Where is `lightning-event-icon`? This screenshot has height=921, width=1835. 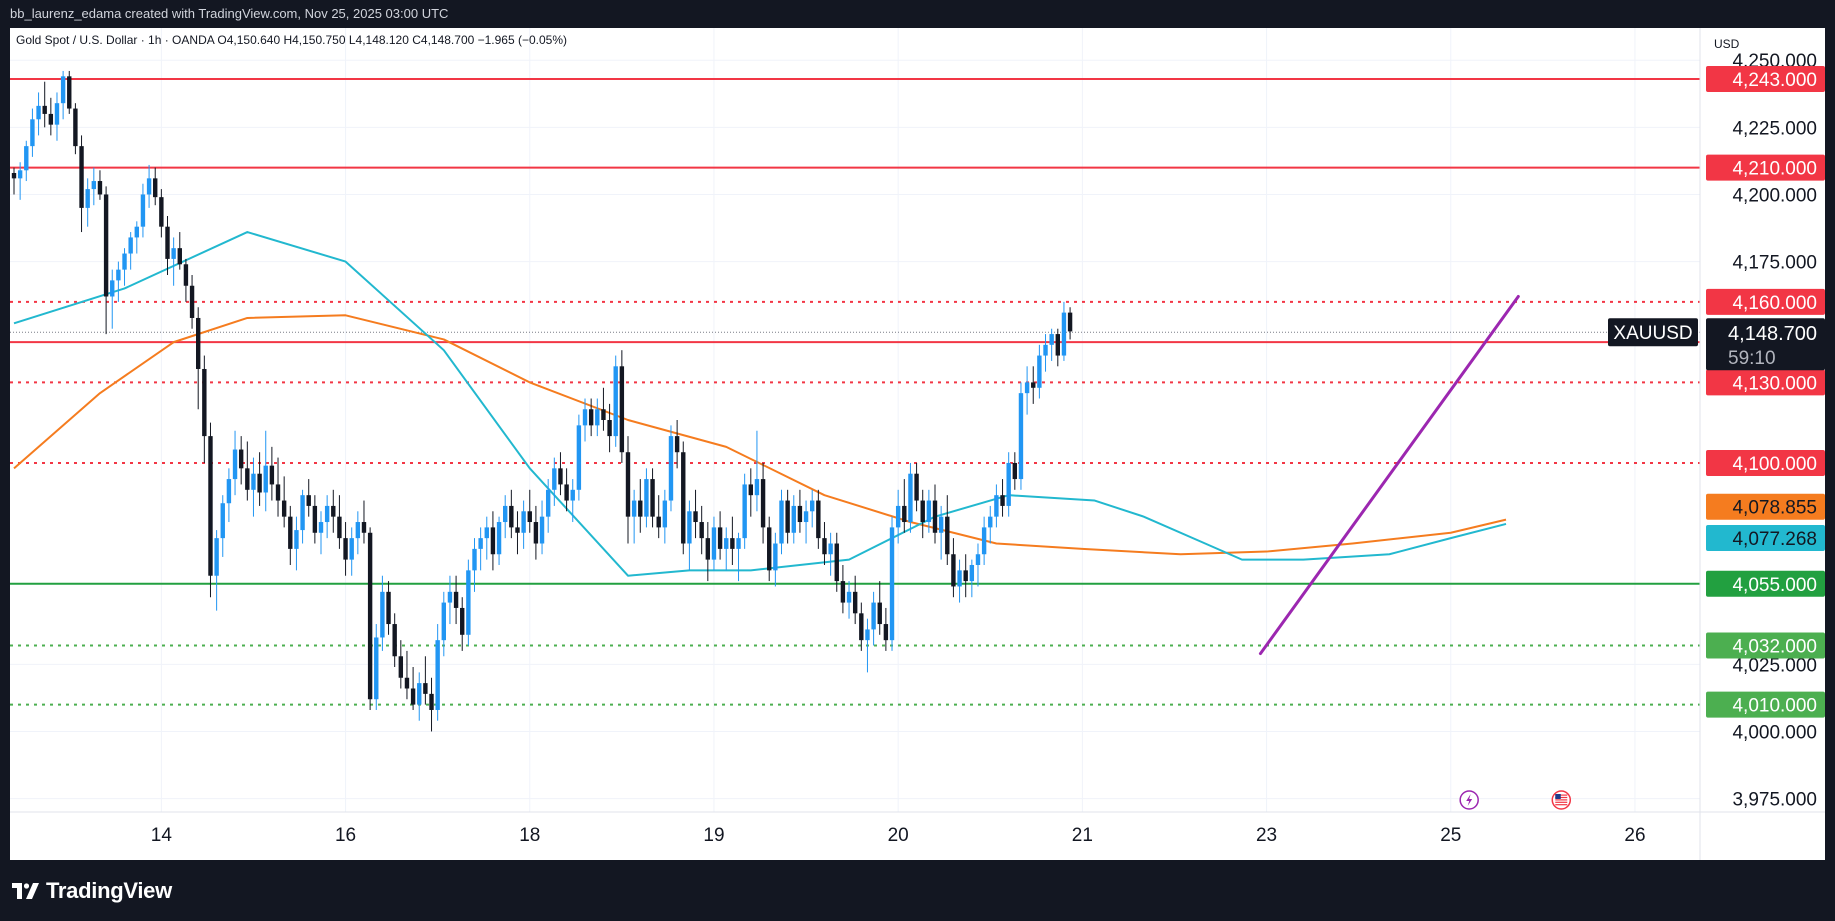 lightning-event-icon is located at coordinates (1469, 800).